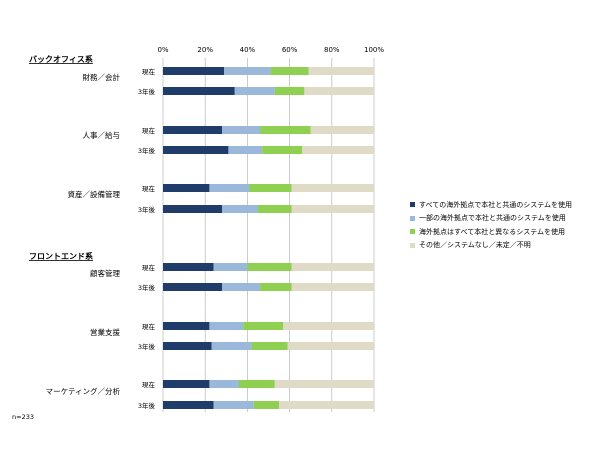 This screenshot has width=600, height=450. Describe the element at coordinates (475, 245) in the screenshot. I see `legend-label: その他／システムなし／未定／不明` at that location.